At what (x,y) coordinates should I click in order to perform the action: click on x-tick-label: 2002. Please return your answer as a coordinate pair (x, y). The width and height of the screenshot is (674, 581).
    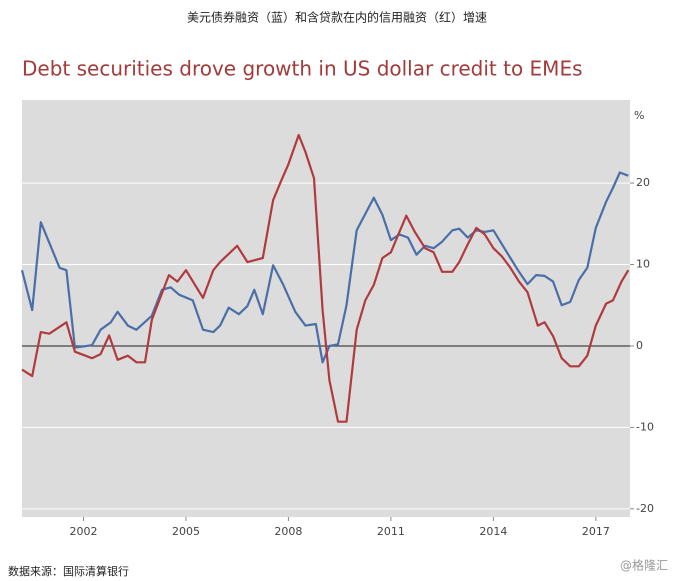
    Looking at the image, I should click on (83, 531).